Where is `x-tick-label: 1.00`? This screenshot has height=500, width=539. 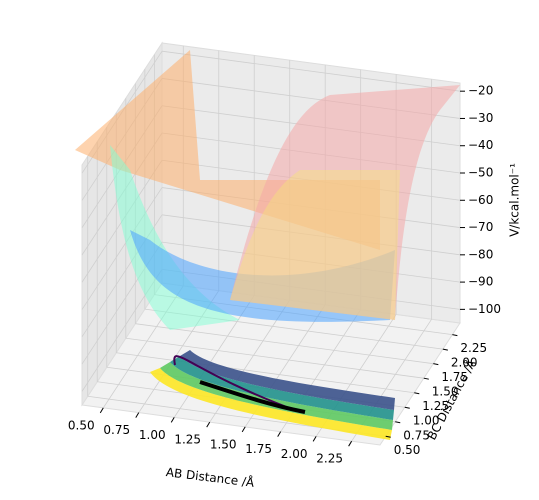
x-tick-label: 1.00 is located at coordinates (152, 435).